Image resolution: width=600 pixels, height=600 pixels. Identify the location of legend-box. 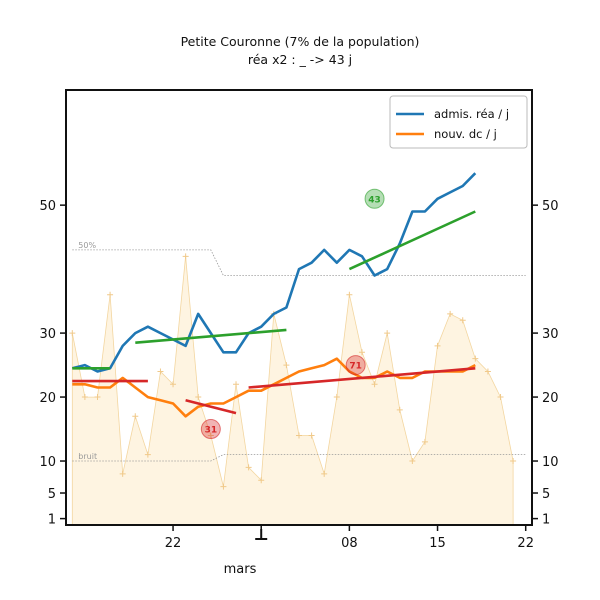
(458, 122).